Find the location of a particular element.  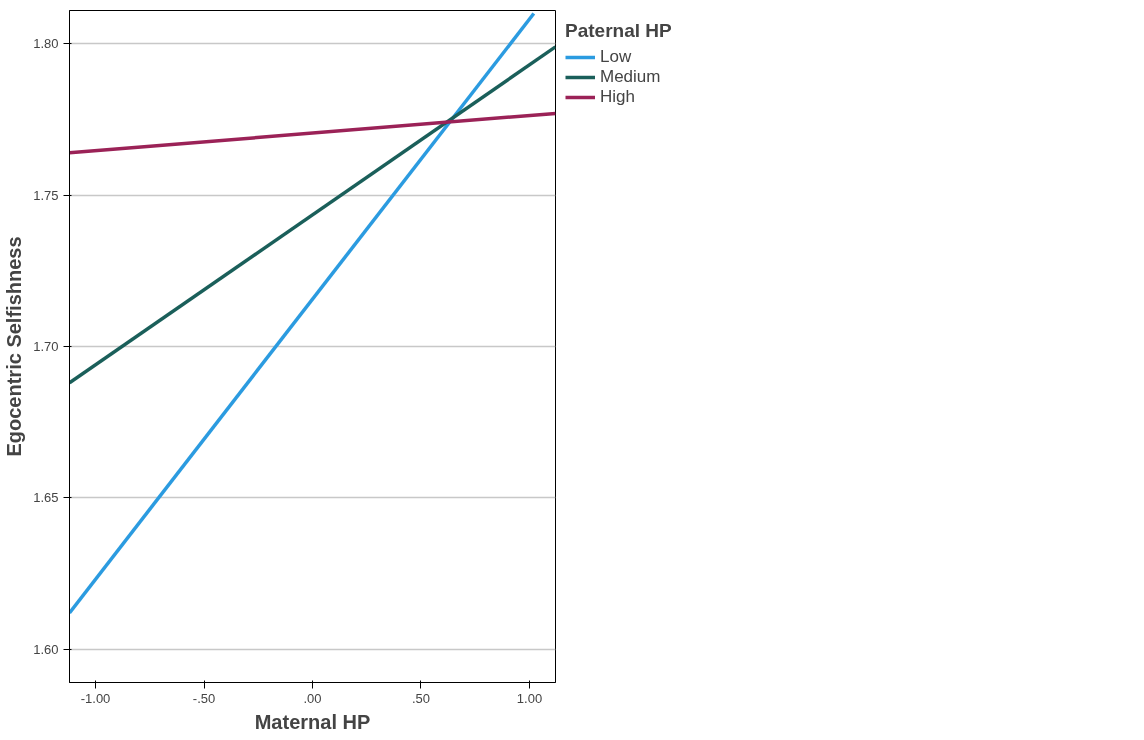

y-tick-label: 1.70 is located at coordinates (46, 346).